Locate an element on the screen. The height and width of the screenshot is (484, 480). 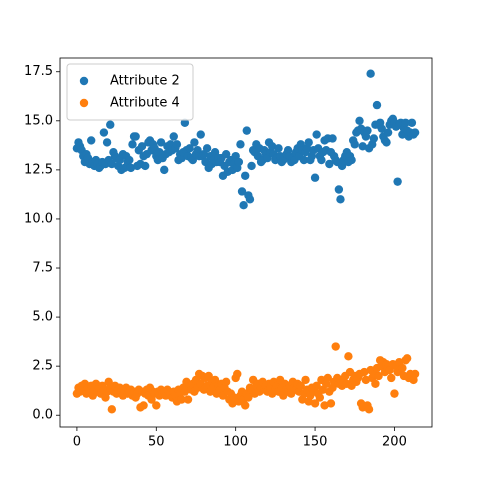
legend: Attribute 2 Attribute 4 is located at coordinates (130, 92).